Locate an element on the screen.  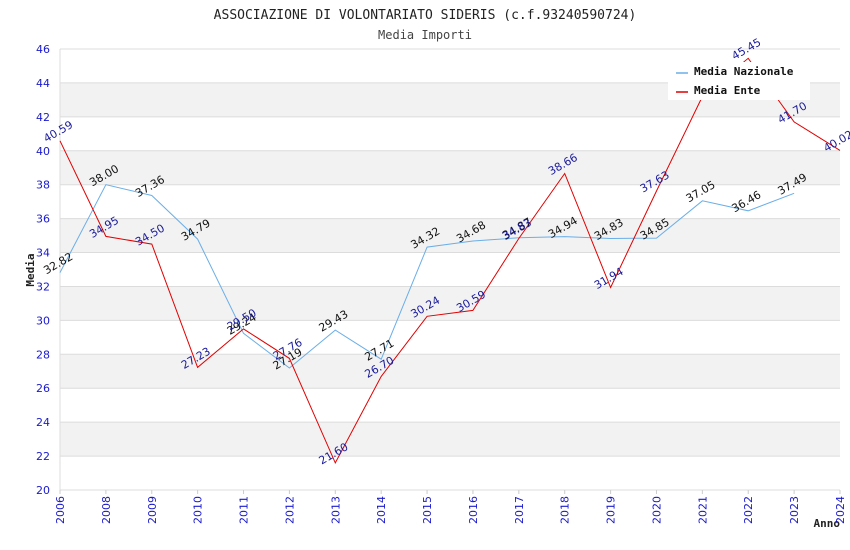
x-tick-label: 2006 is located at coordinates (60, 510).